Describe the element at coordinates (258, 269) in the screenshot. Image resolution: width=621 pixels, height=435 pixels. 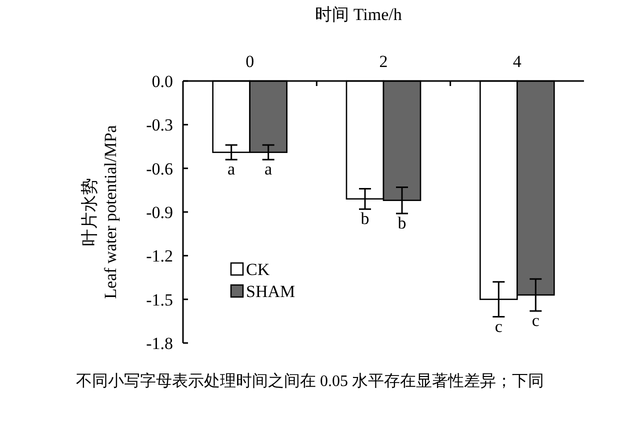
I see `legend-label: CK` at that location.